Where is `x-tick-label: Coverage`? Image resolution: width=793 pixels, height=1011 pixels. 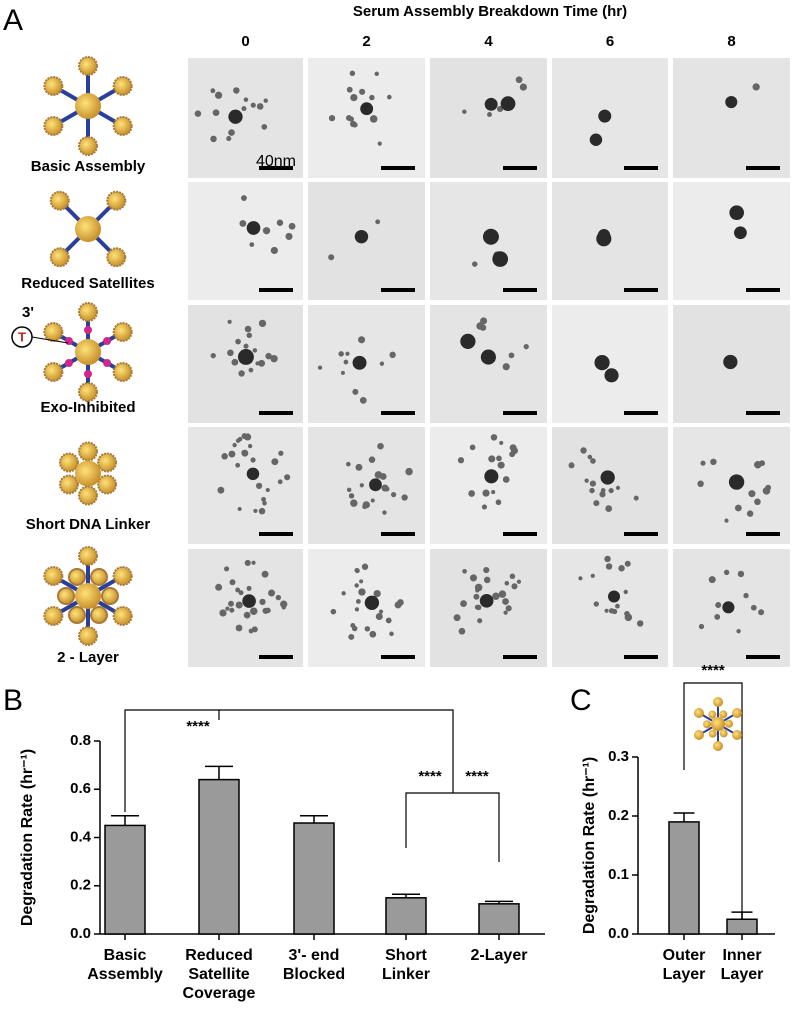 x-tick-label: Coverage is located at coordinates (219, 993).